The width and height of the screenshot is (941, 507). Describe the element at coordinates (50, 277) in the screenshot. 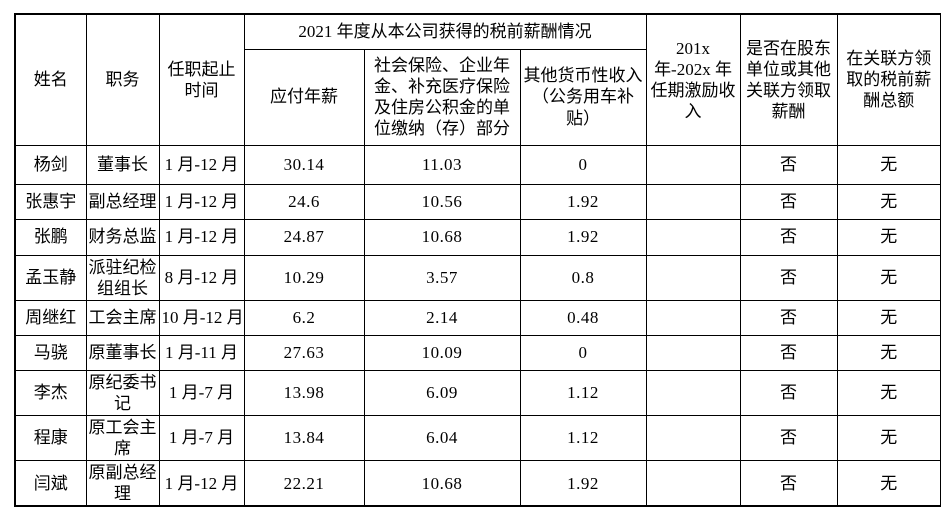

I see `cell-name: 孟玉静` at that location.